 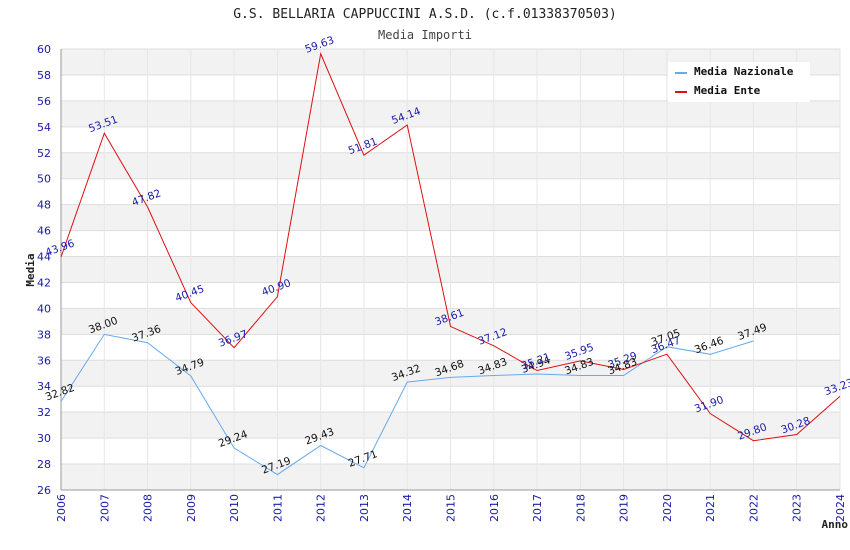 I want to click on y-tick-label: 52, so click(x=44, y=153).